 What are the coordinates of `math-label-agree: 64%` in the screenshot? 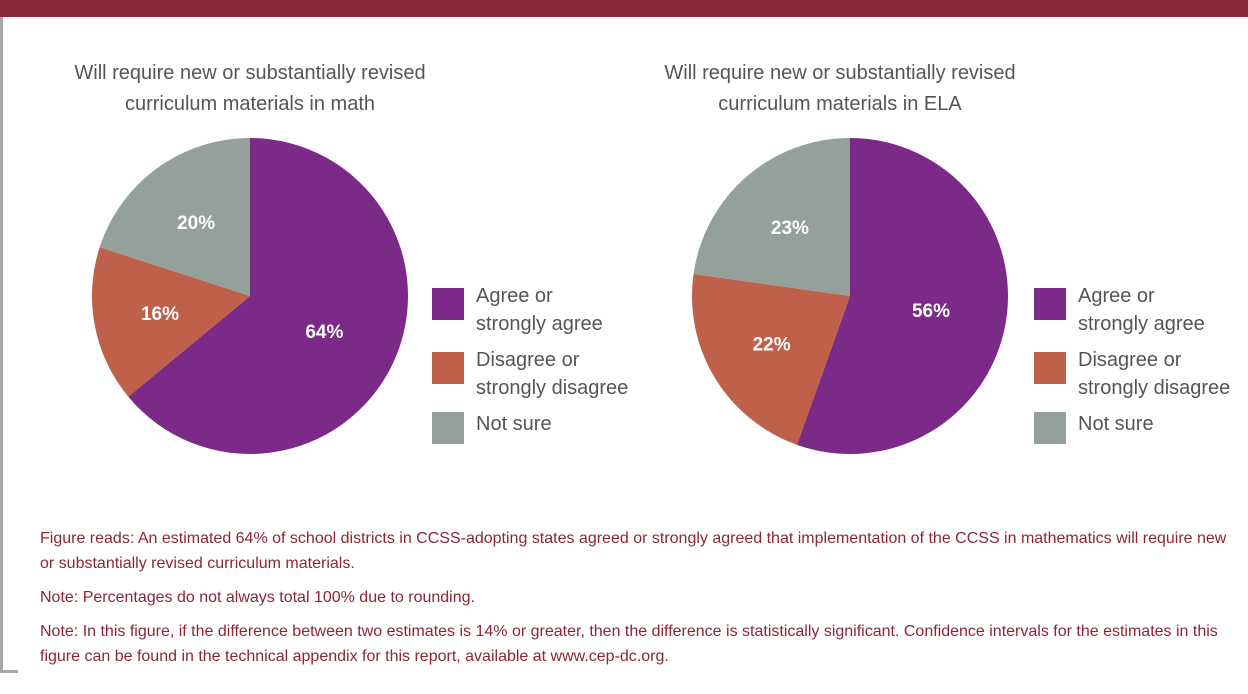 It's located at (324, 332).